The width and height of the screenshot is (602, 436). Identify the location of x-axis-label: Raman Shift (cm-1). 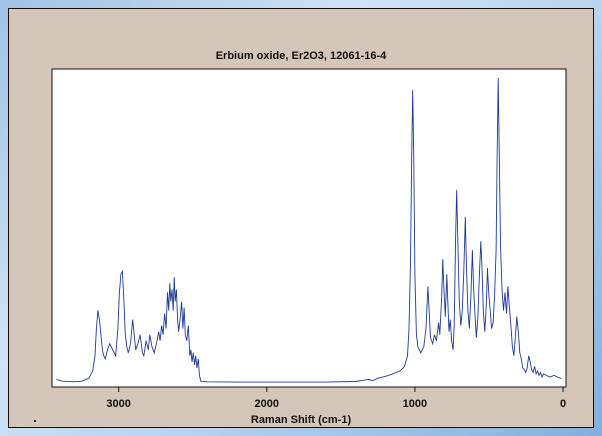
(301, 420).